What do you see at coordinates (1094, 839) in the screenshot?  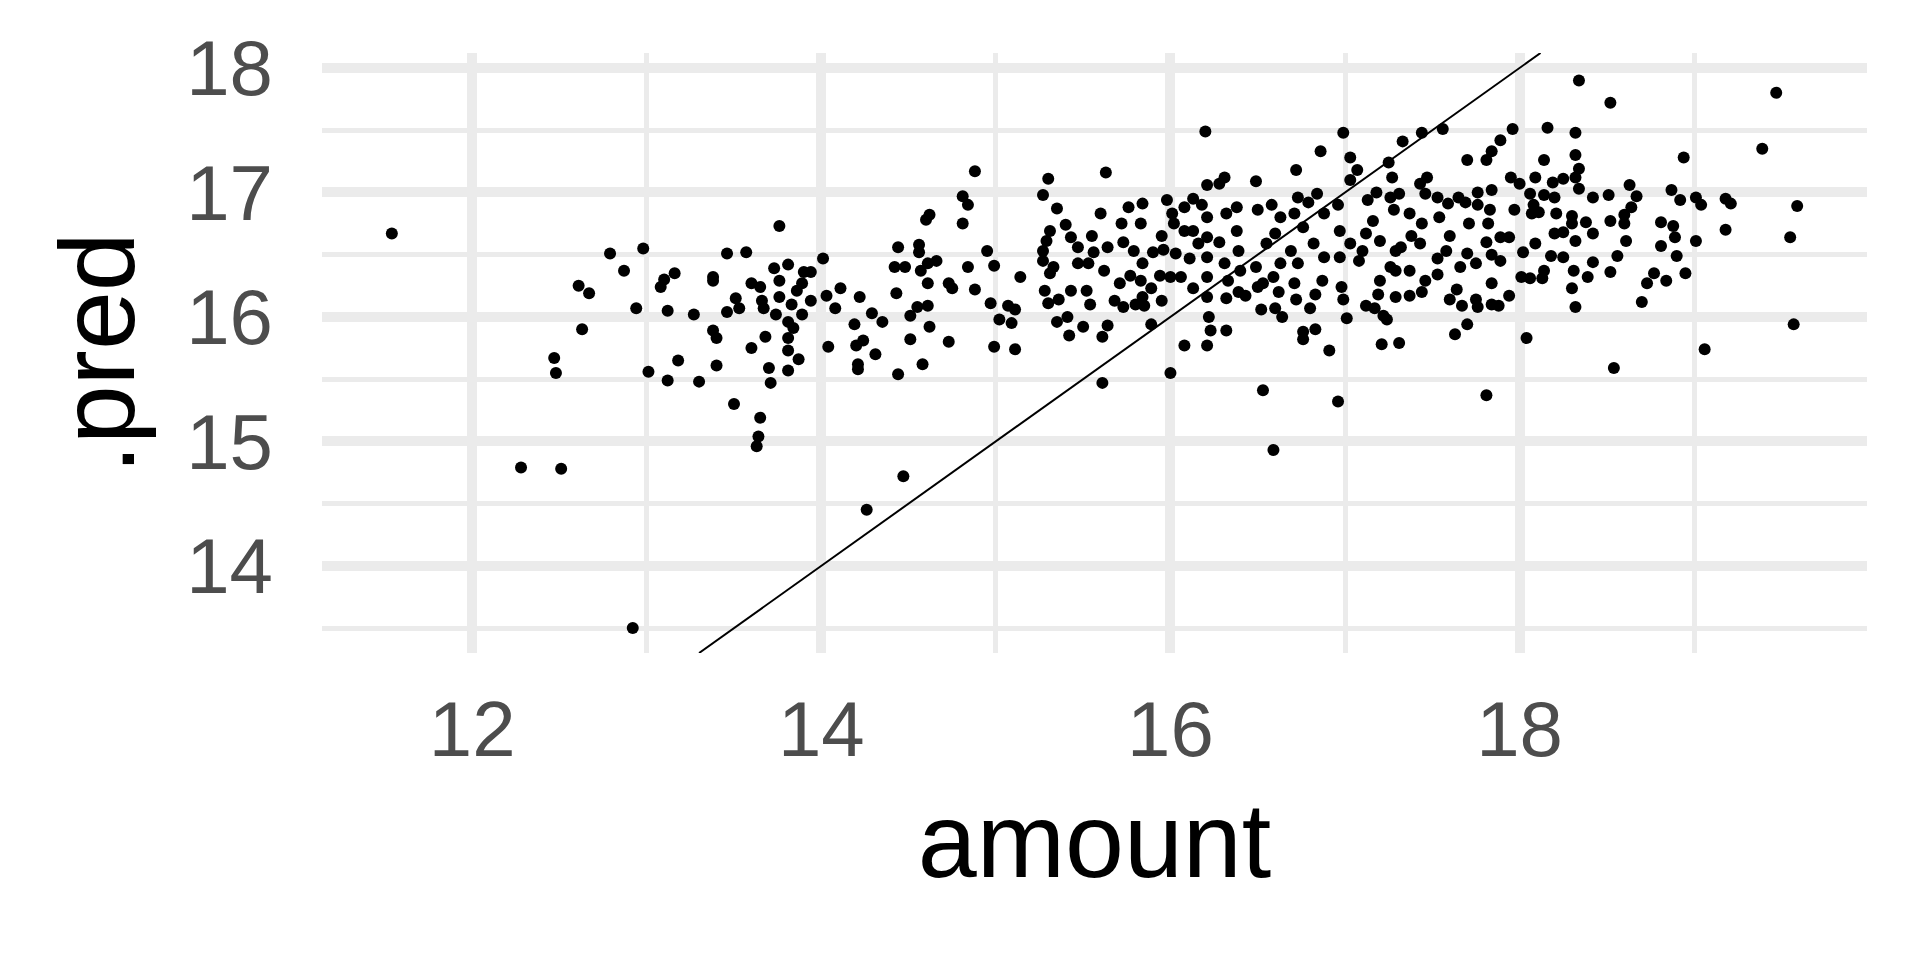 I see `x-axis-title: amount` at bounding box center [1094, 839].